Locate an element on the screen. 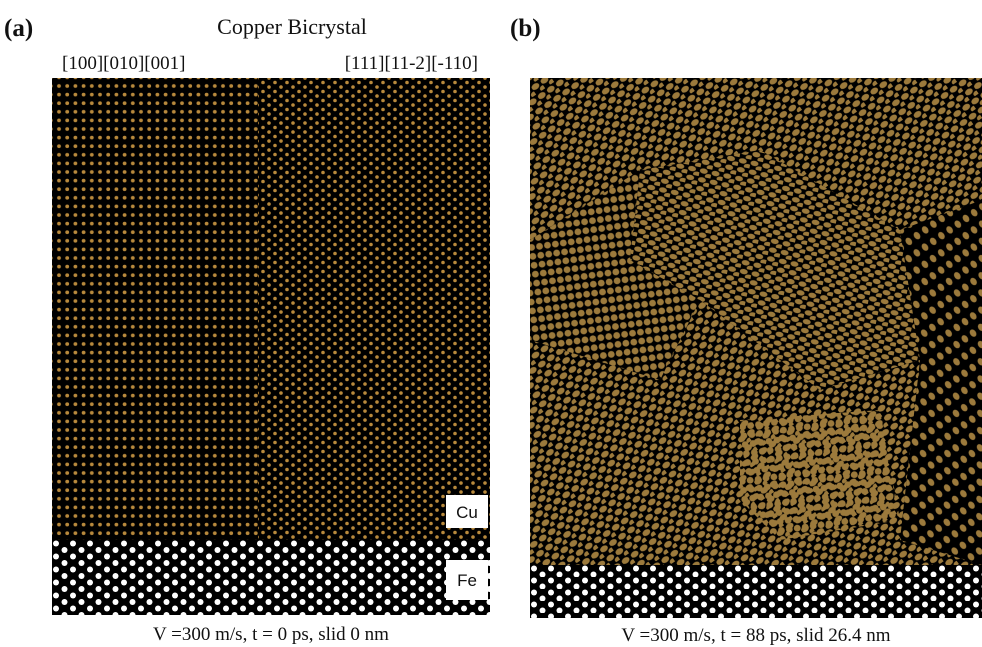  material-label: Cu is located at coordinates (467, 512).